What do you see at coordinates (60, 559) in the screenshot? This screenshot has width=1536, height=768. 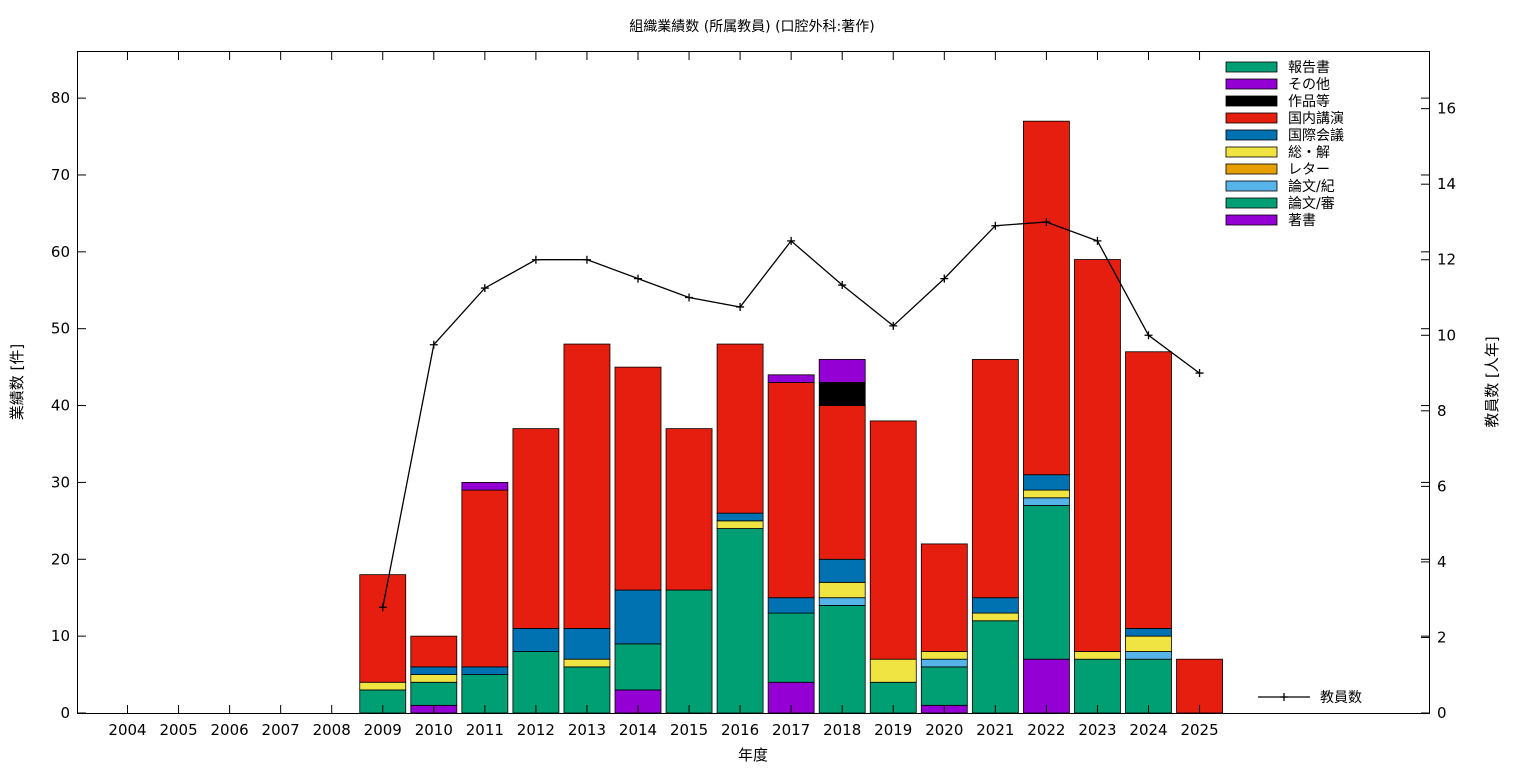 I see `y-tick-label: 20` at bounding box center [60, 559].